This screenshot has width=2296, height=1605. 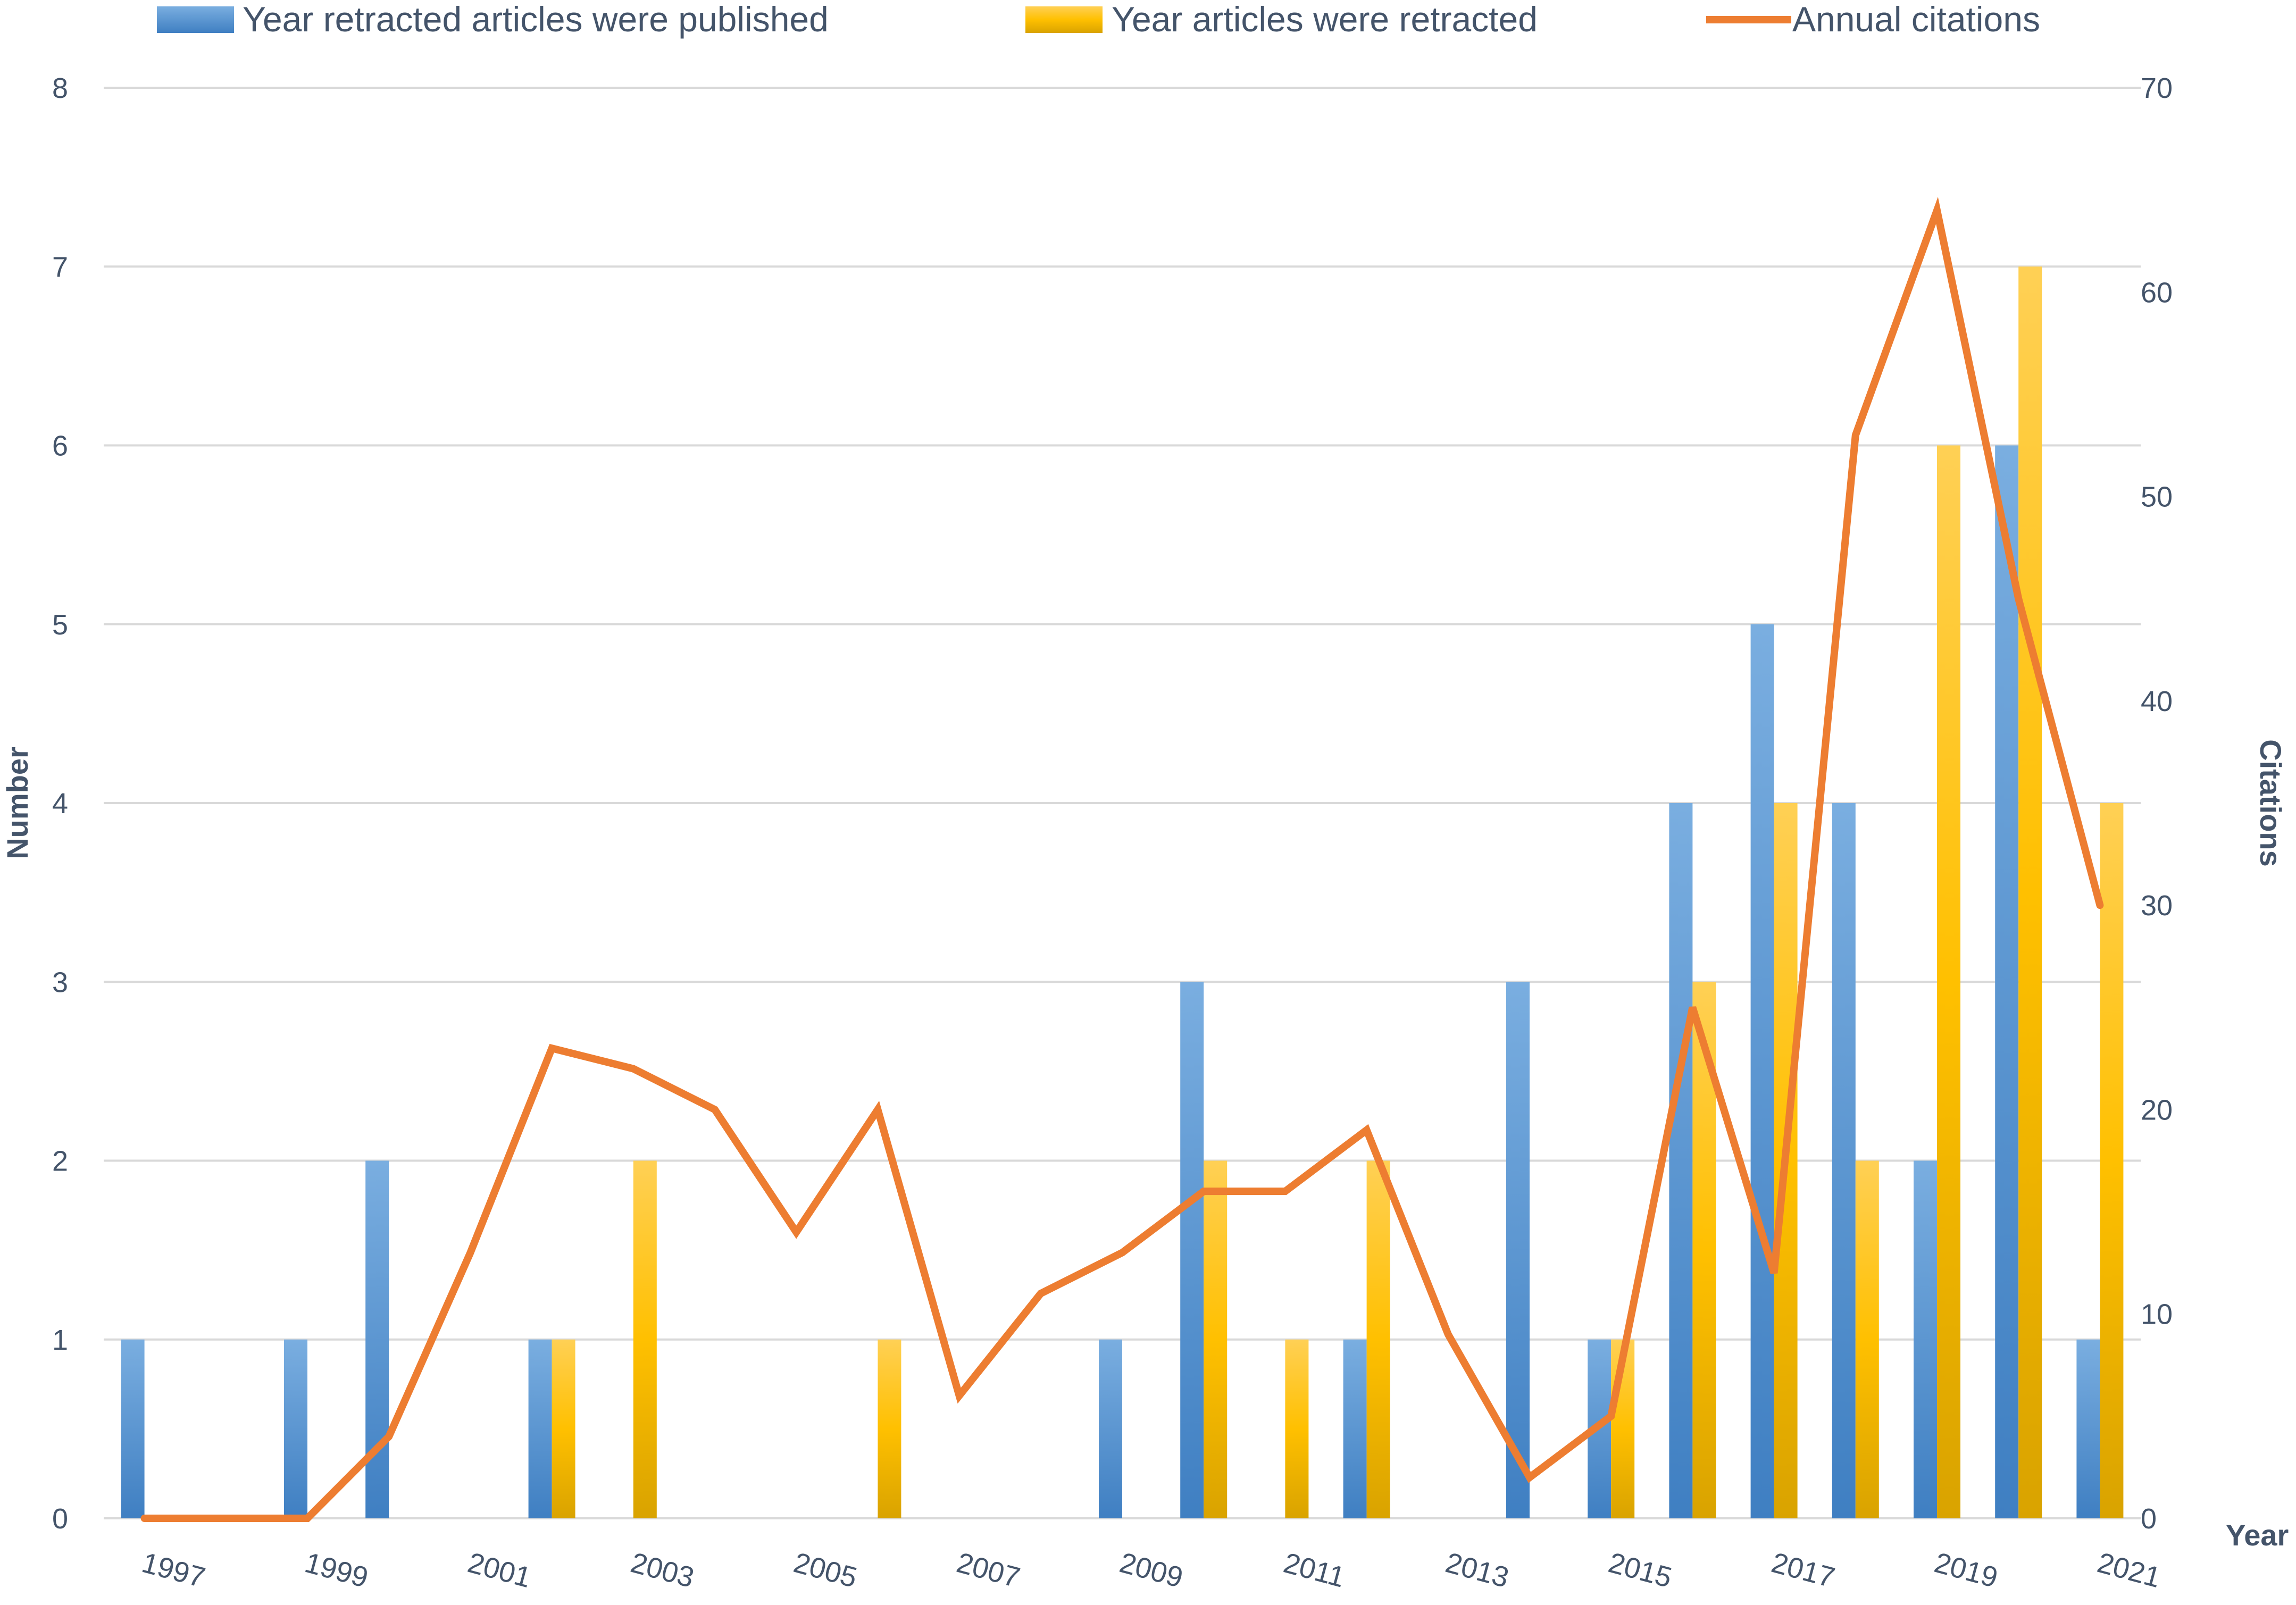 I want to click on y2-tick-label: 40, so click(x=2157, y=701).